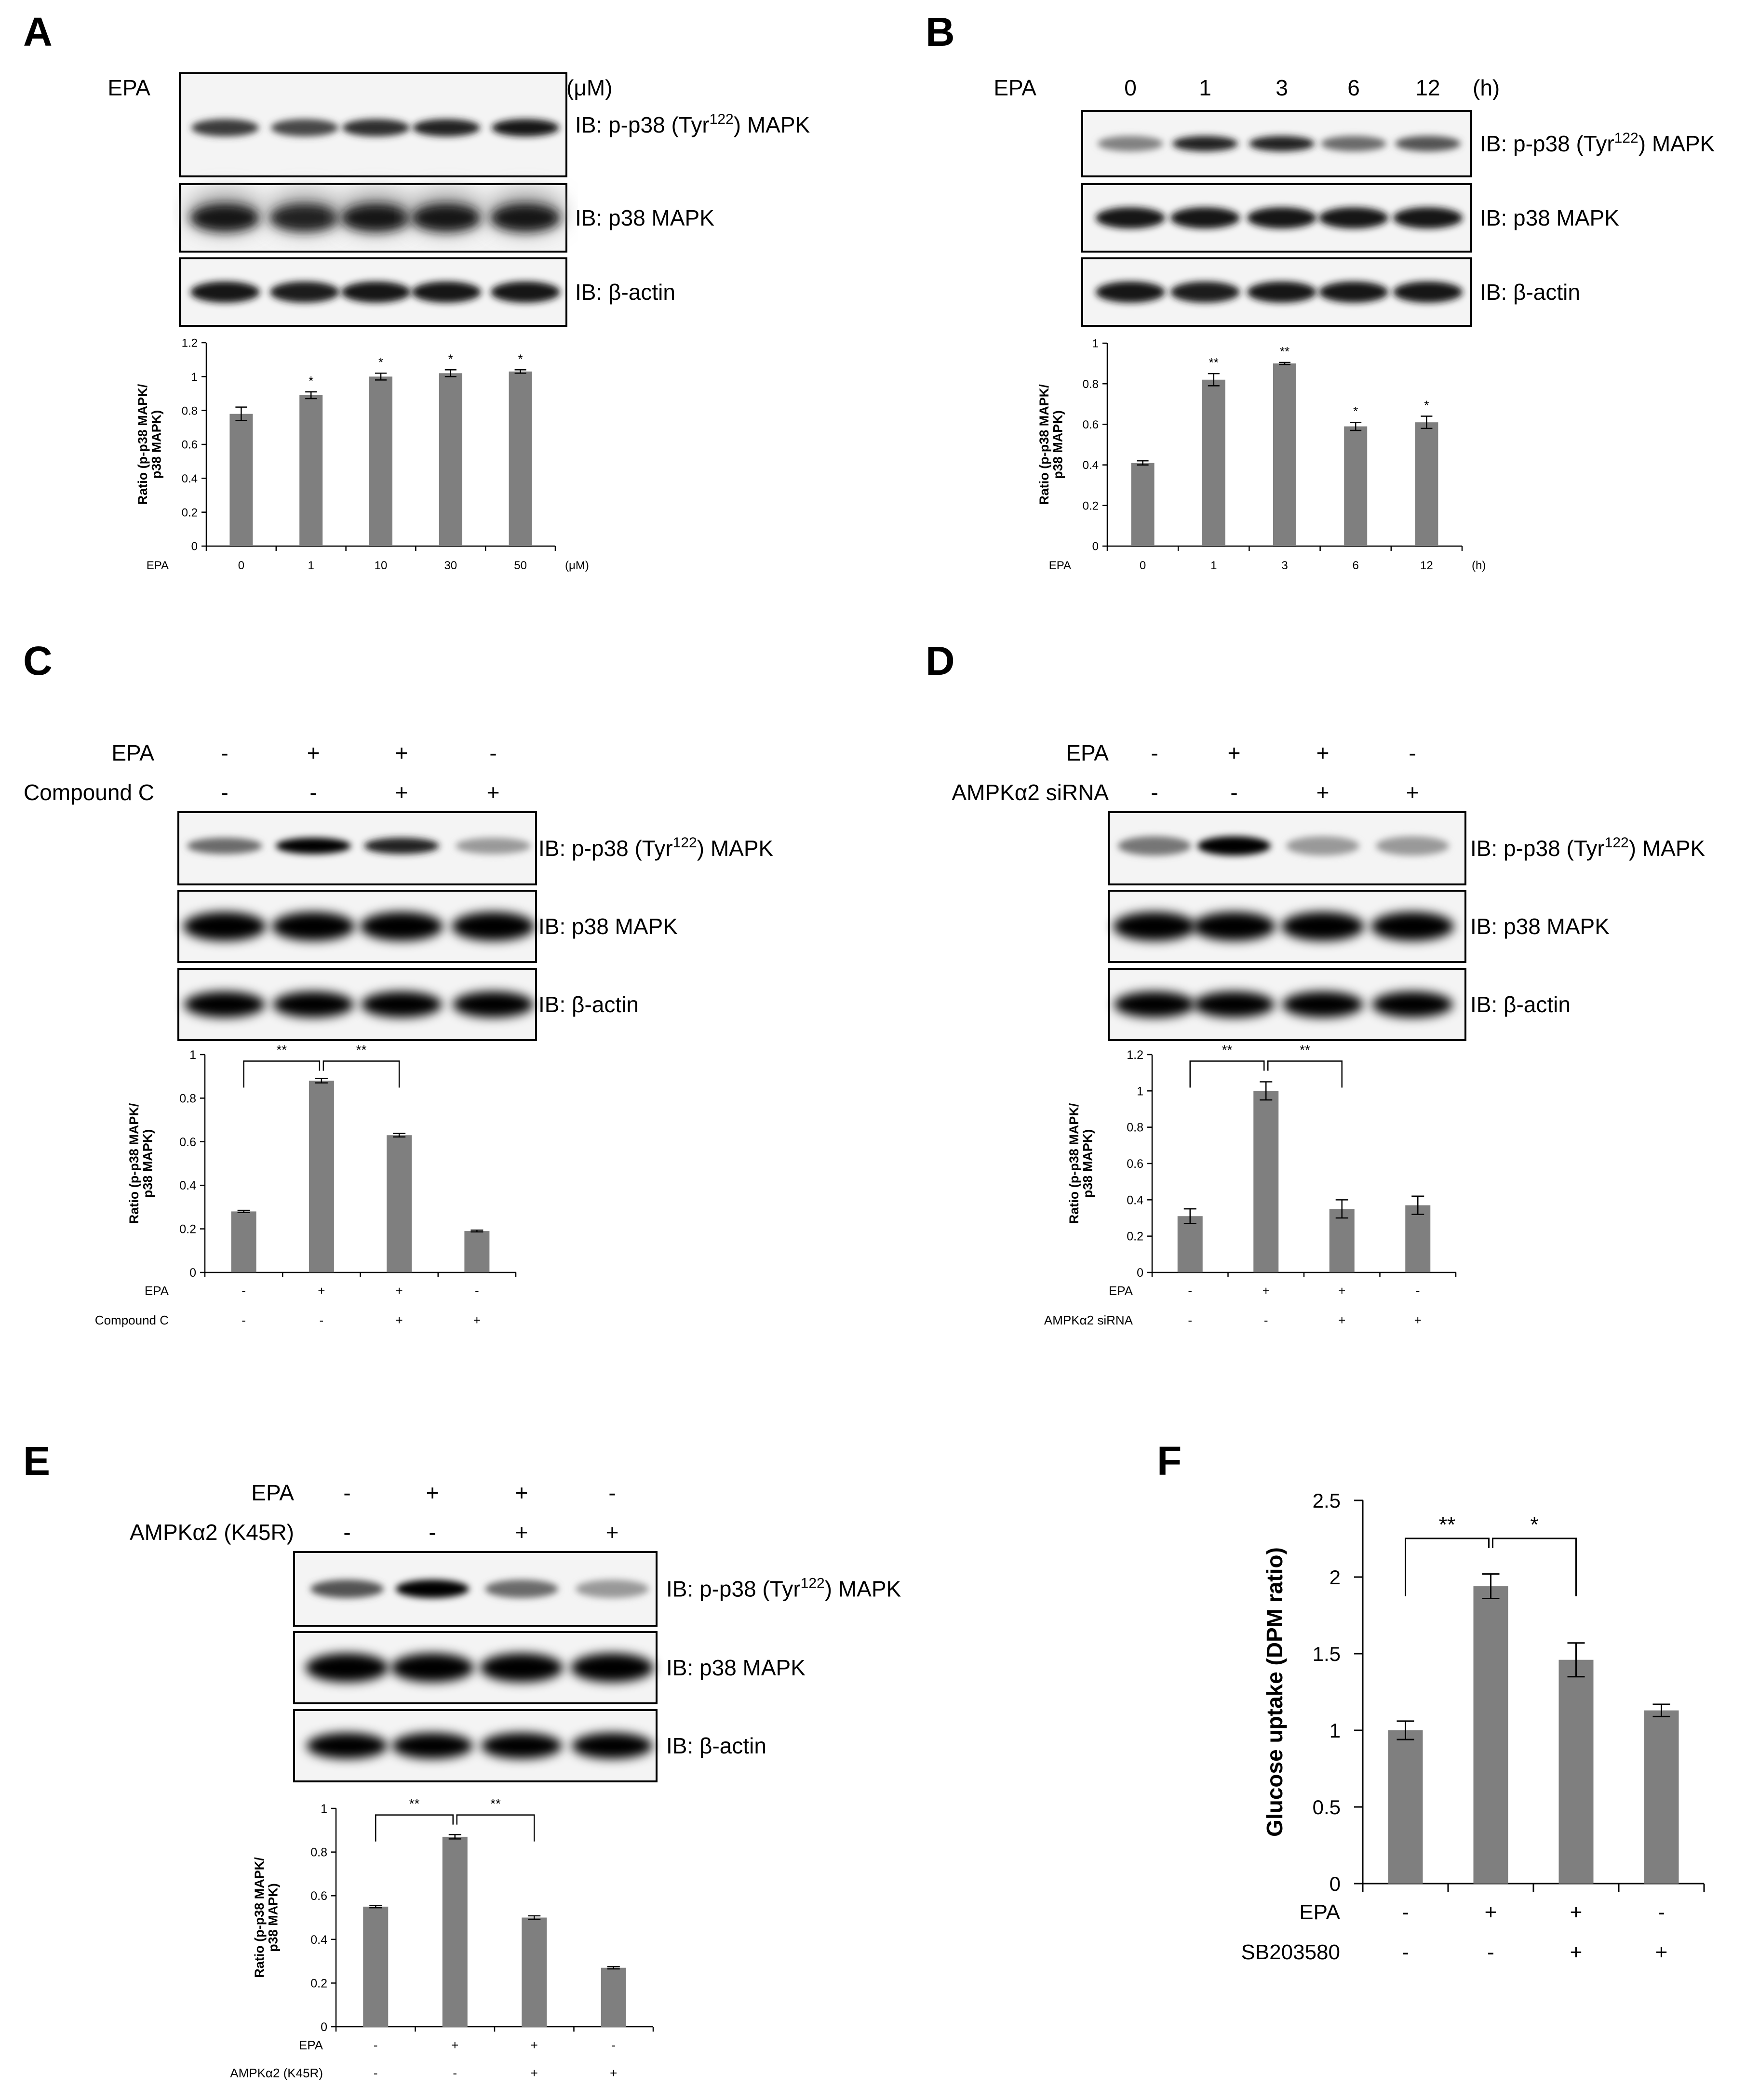 Image resolution: width=1746 pixels, height=2100 pixels. Describe the element at coordinates (1284, 565) in the screenshot. I see `x-tick-label: 3` at that location.